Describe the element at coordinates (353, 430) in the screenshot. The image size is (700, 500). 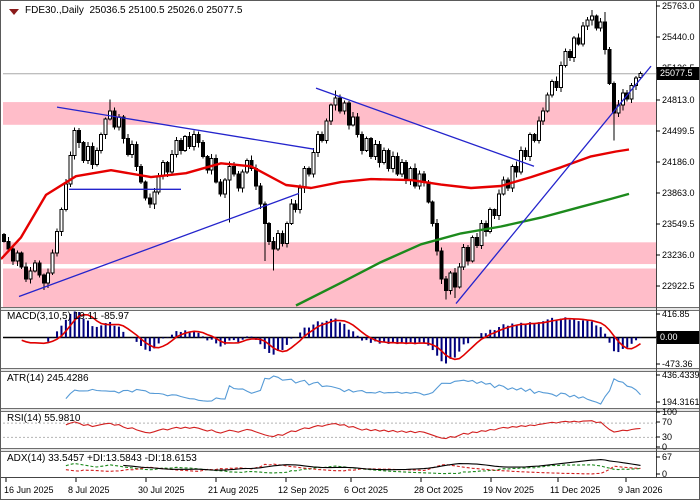
I see `rsi-line` at that location.